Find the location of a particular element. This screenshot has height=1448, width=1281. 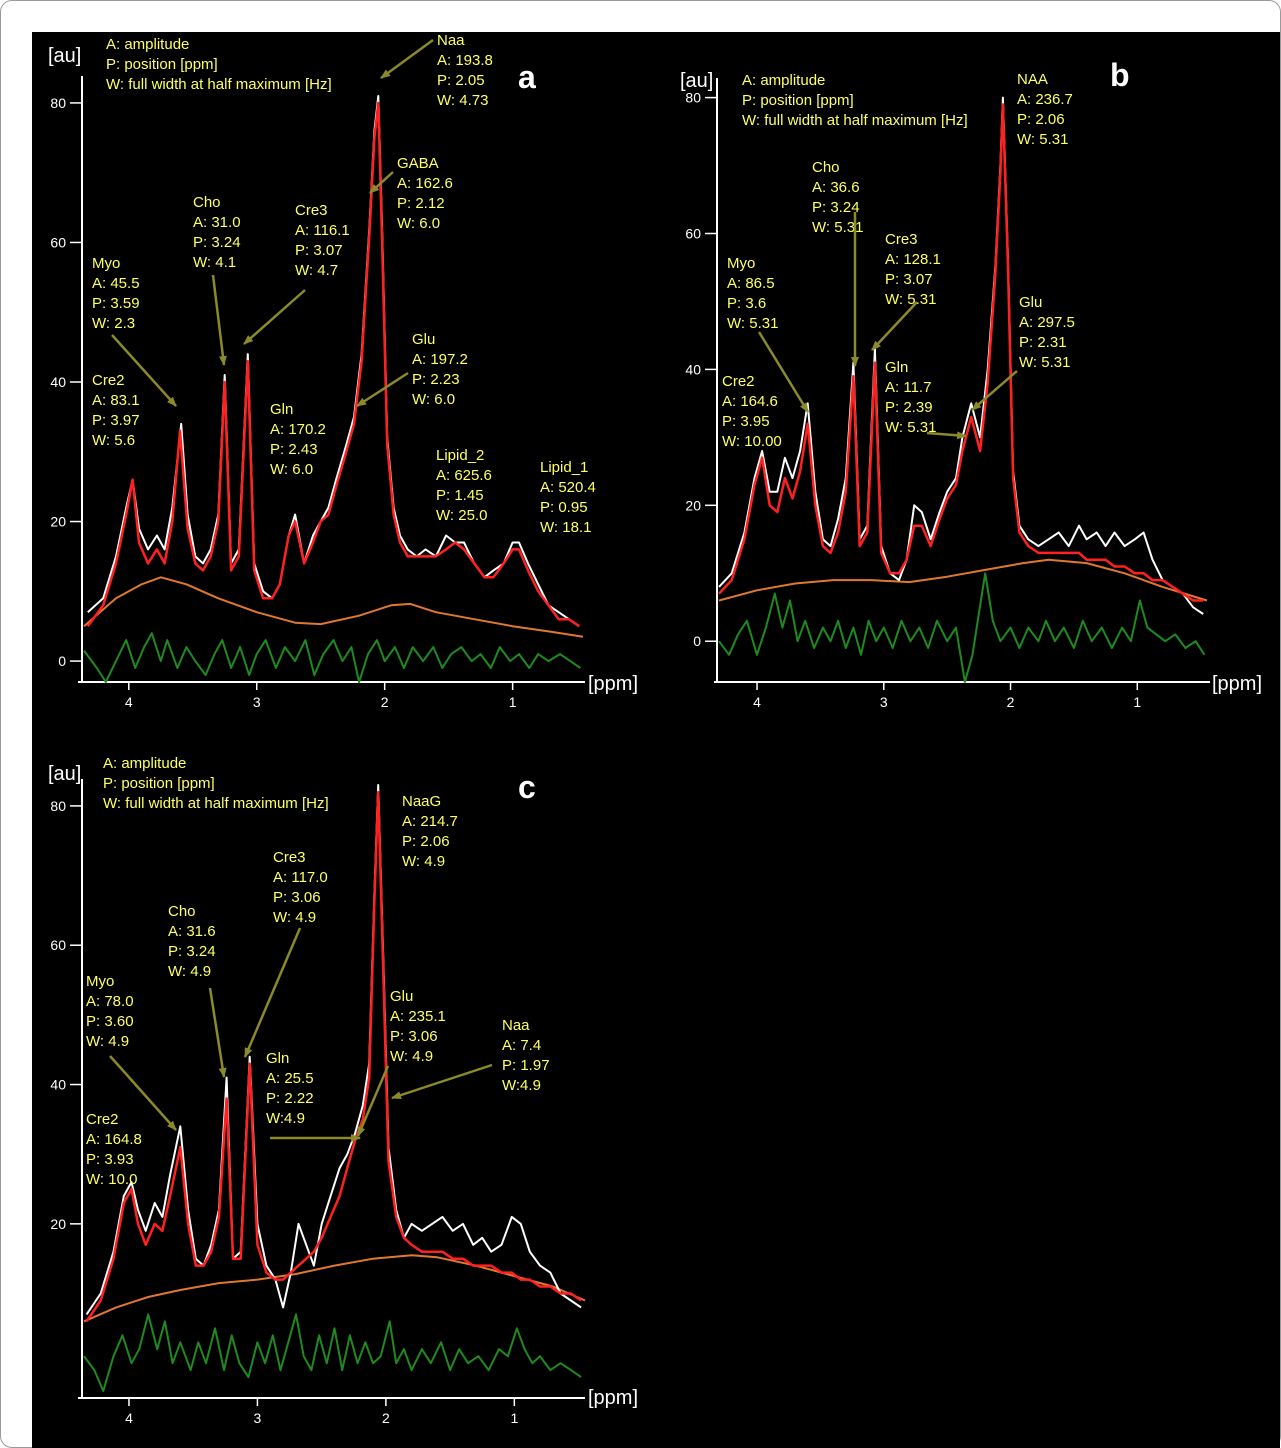

peak-label-line: P: 2.22 is located at coordinates (290, 1098).